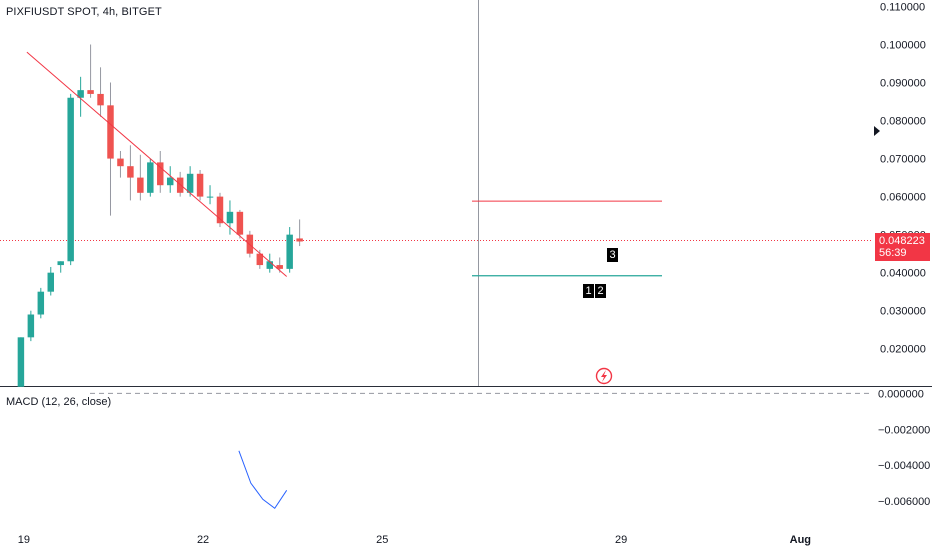 The image size is (932, 550). What do you see at coordinates (903, 45) in the screenshot?
I see `price-tick-label: 0.100000` at bounding box center [903, 45].